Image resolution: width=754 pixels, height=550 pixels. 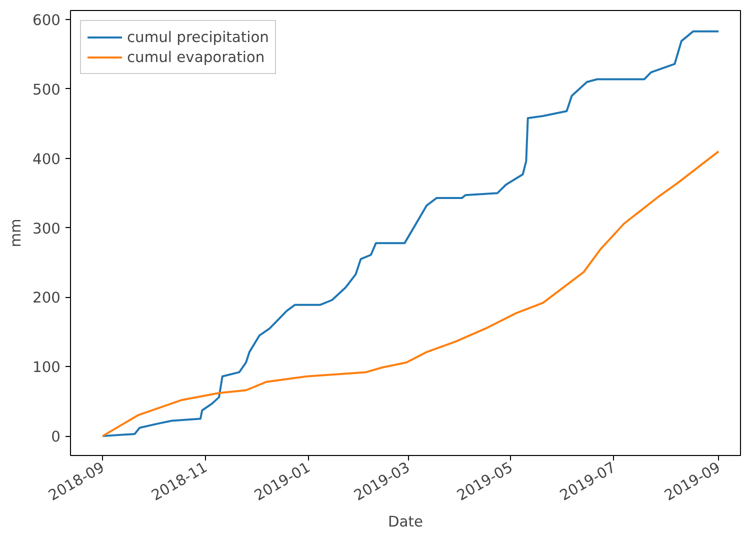 I want to click on legend-label: cumul precipitation, so click(x=198, y=37).